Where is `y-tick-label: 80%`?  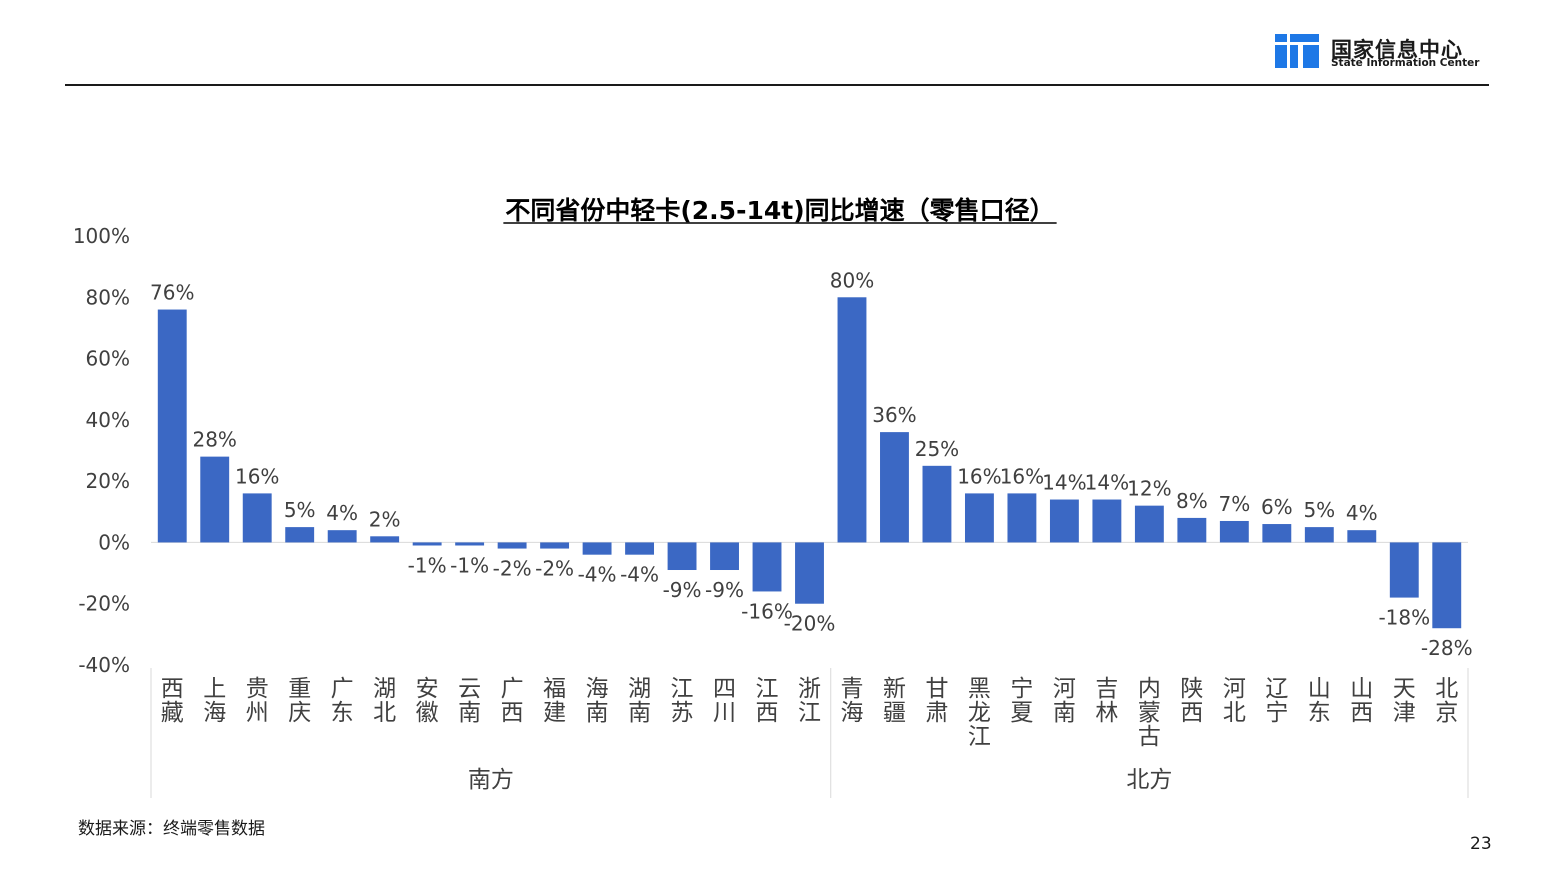
y-tick-label: 80% is located at coordinates (108, 297).